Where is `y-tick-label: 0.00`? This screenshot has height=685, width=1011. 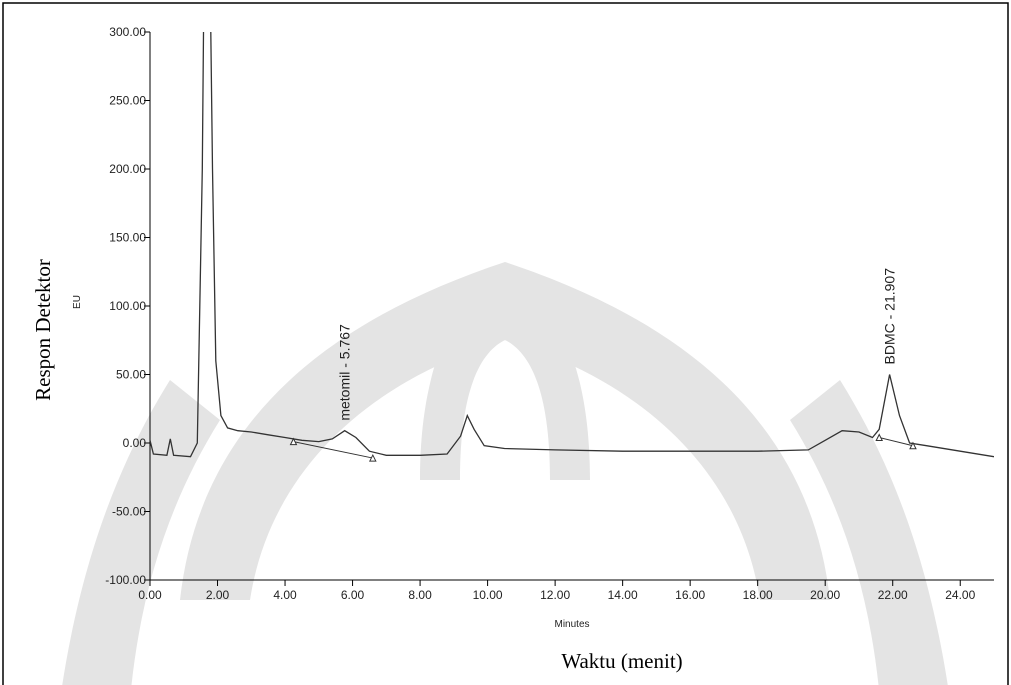
y-tick-label: 0.00 is located at coordinates (135, 443).